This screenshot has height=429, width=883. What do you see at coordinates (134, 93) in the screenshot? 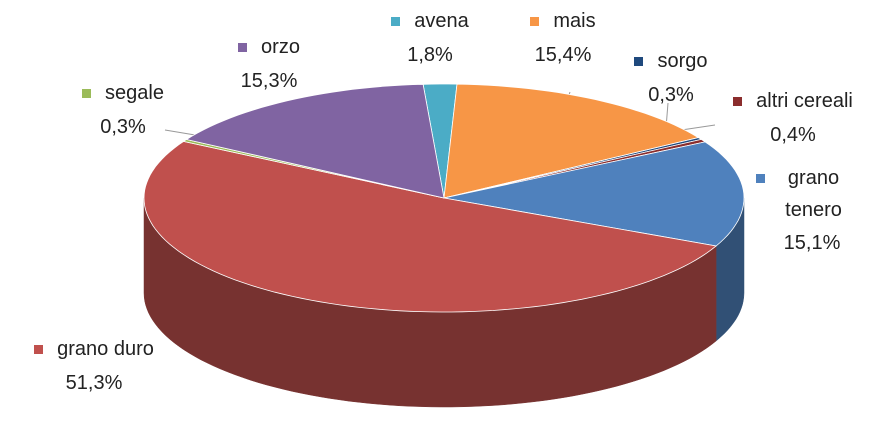
I see `category-label: segale` at bounding box center [134, 93].